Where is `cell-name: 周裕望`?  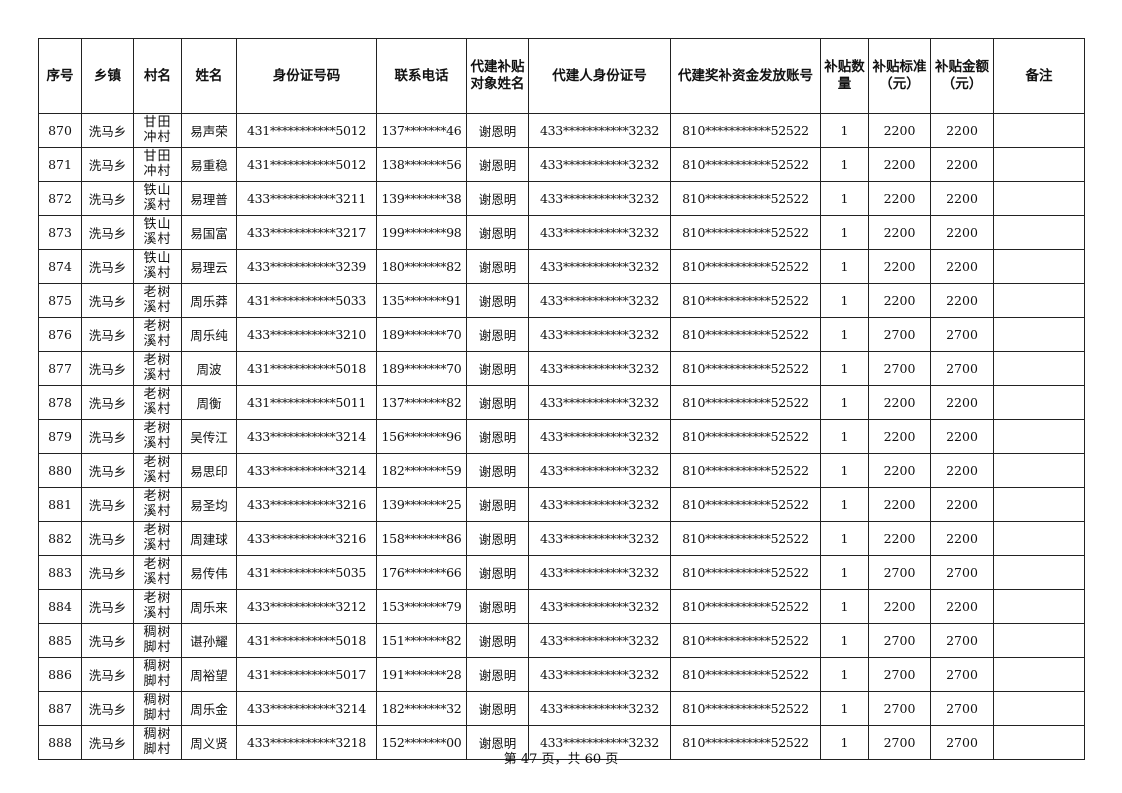 cell-name: 周裕望 is located at coordinates (209, 674).